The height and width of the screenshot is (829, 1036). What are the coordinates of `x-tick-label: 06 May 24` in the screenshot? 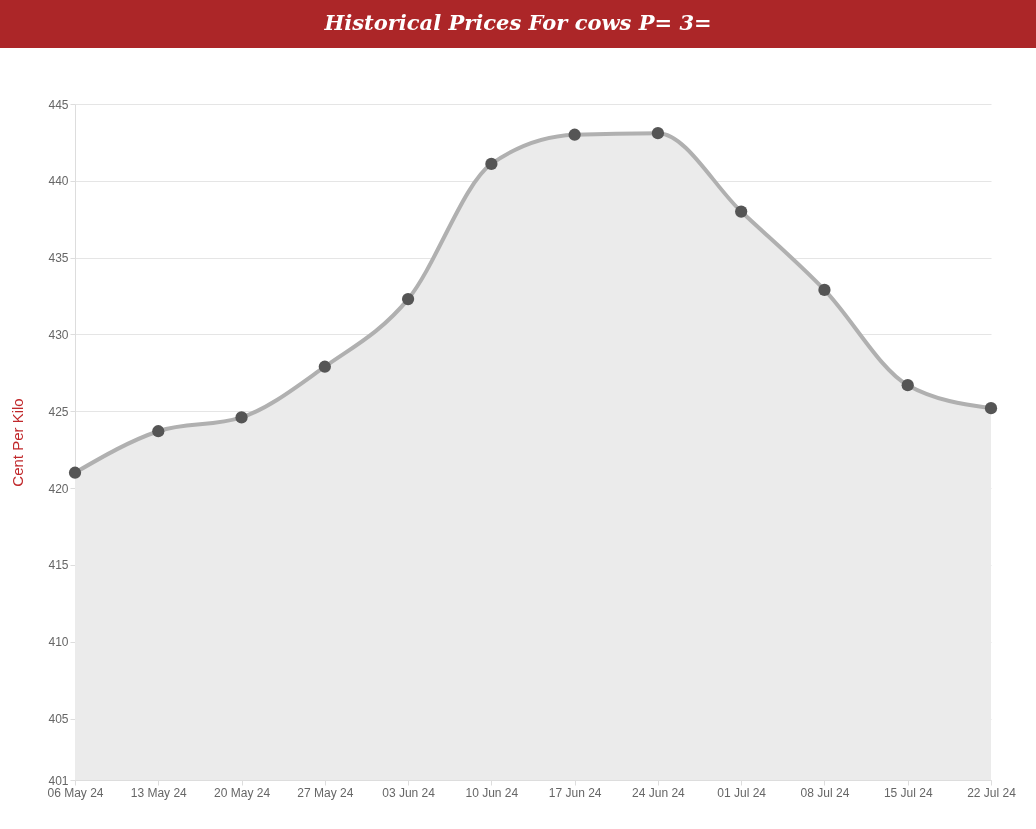 It's located at (75, 792).